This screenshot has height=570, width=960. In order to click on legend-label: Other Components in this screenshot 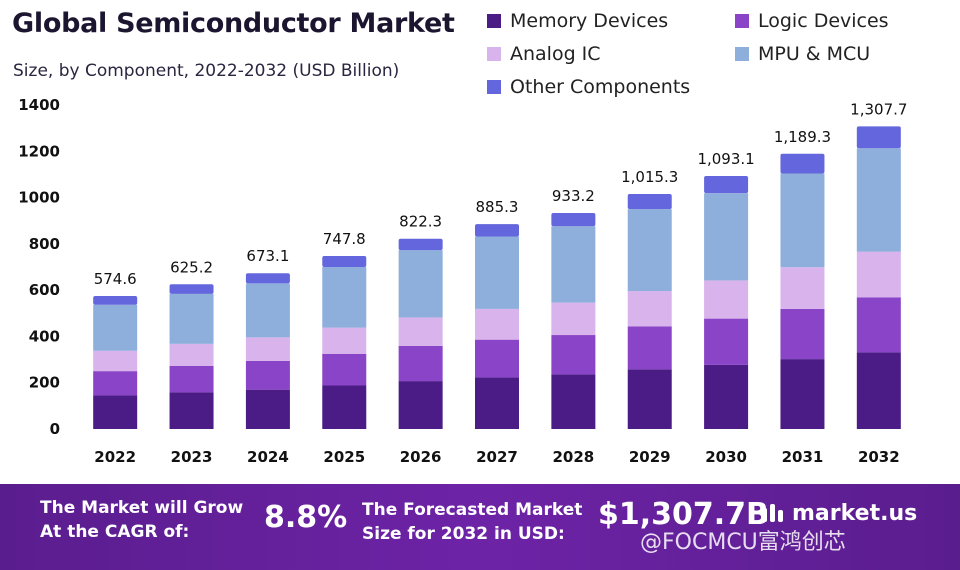, I will do `click(600, 87)`.